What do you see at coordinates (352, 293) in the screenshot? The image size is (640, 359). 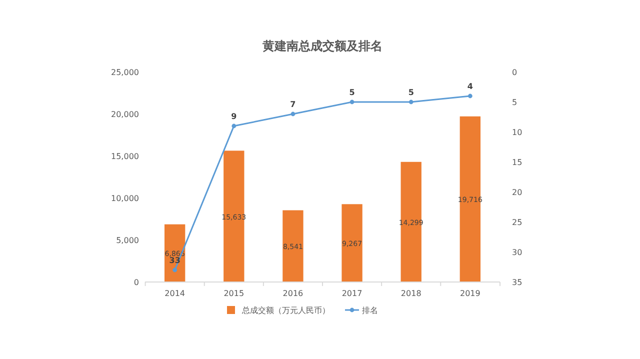 I see `x-tick-label: 2017` at bounding box center [352, 293].